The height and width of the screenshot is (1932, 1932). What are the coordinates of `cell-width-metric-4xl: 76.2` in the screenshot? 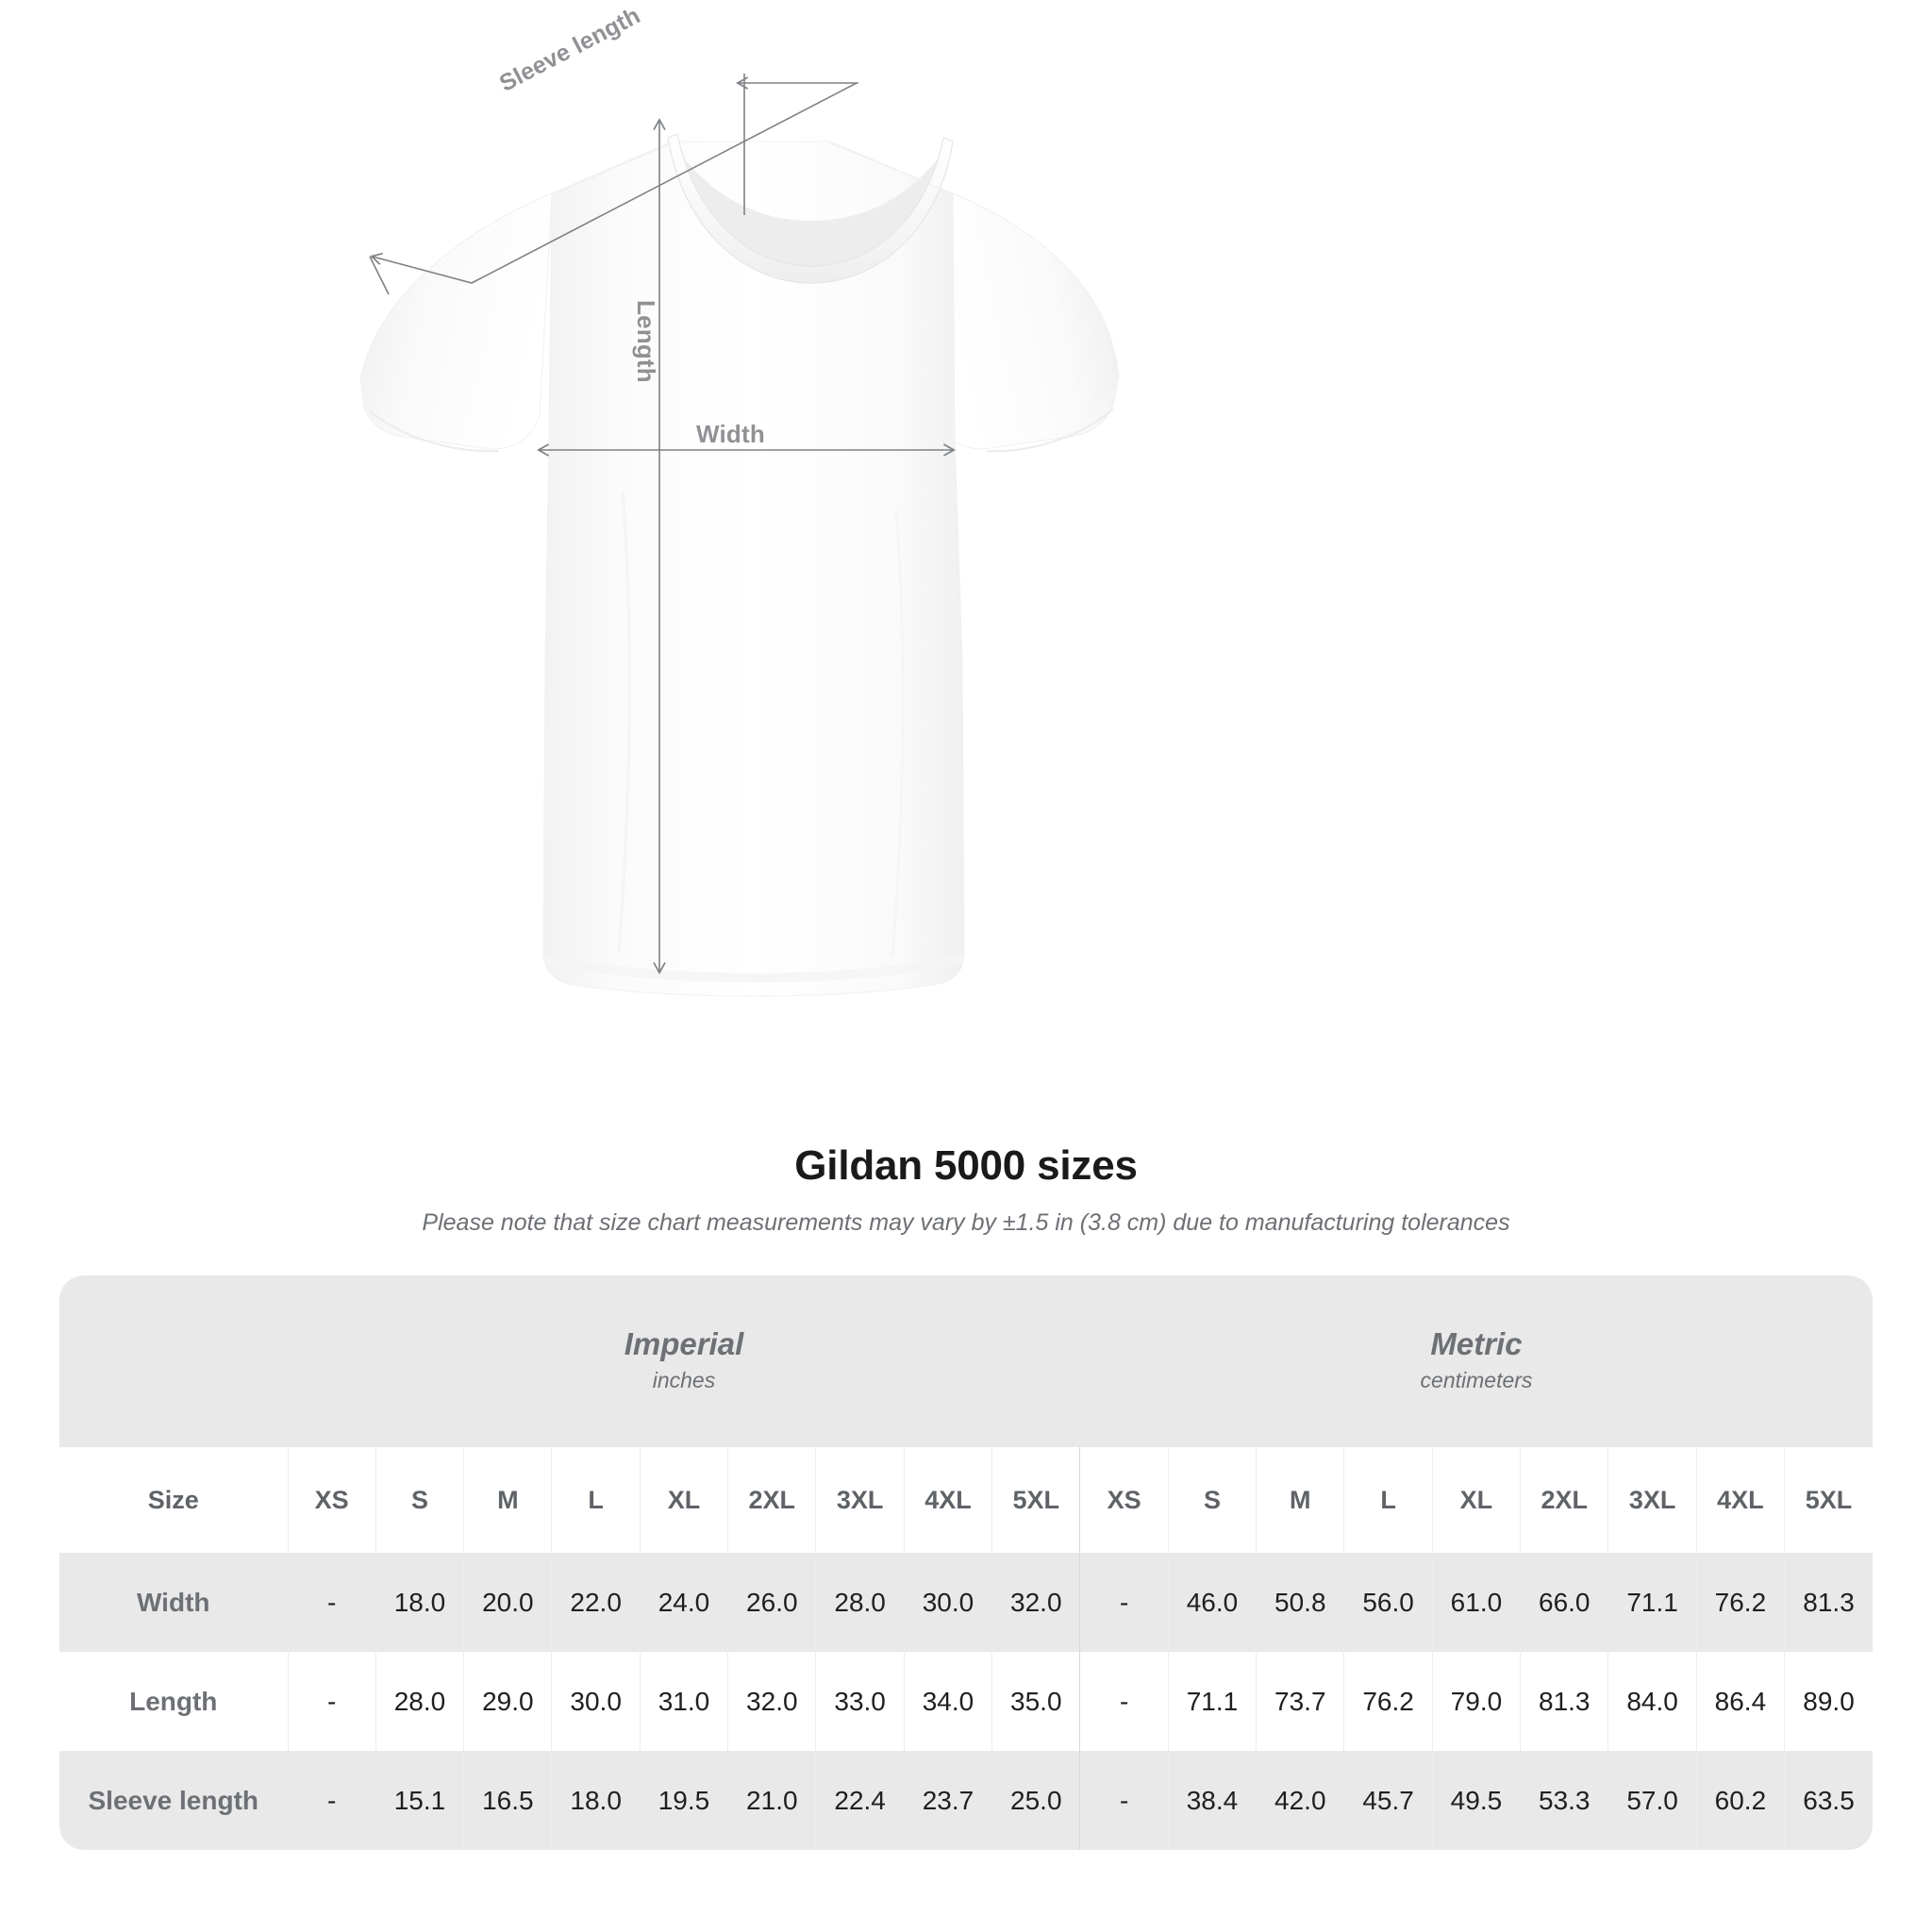 It's located at (1740, 1603).